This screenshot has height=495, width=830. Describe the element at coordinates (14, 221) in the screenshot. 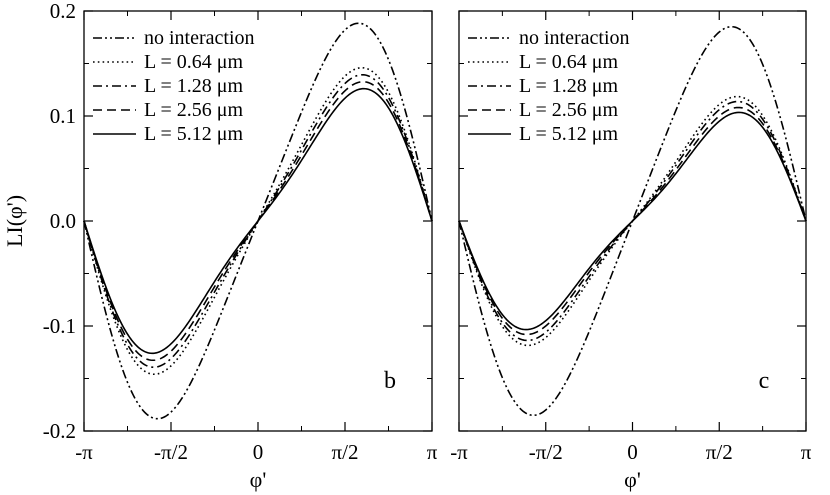

I see `y-axis-label: LI(φ')` at that location.